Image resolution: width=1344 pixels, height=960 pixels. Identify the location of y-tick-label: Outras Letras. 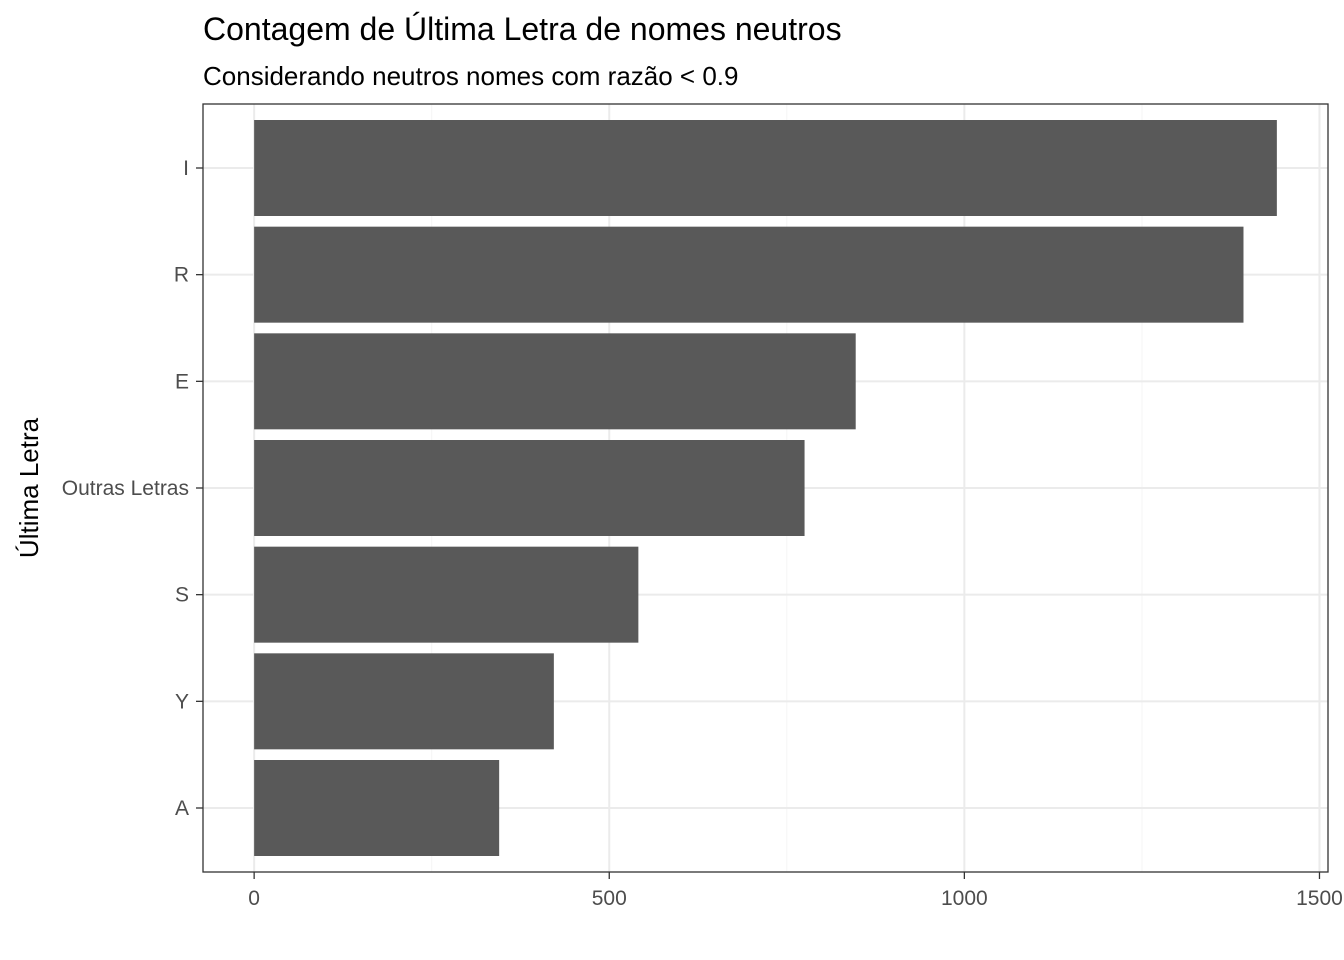
(125, 488).